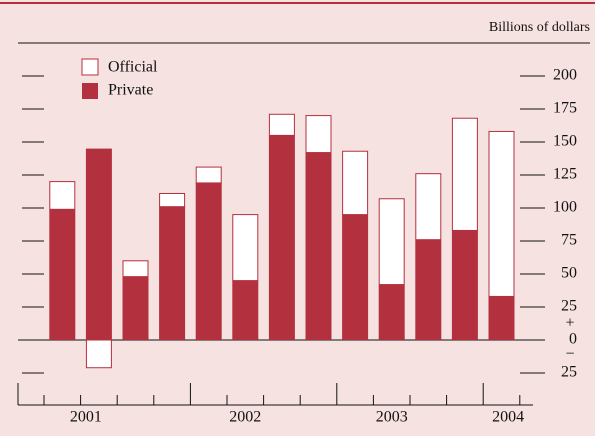  I want to click on y-tick-label: 75, so click(569, 240).